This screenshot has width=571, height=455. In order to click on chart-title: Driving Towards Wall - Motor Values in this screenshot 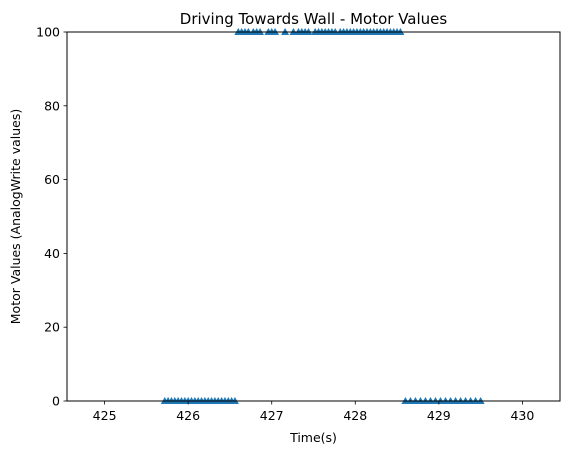, I will do `click(314, 19)`.